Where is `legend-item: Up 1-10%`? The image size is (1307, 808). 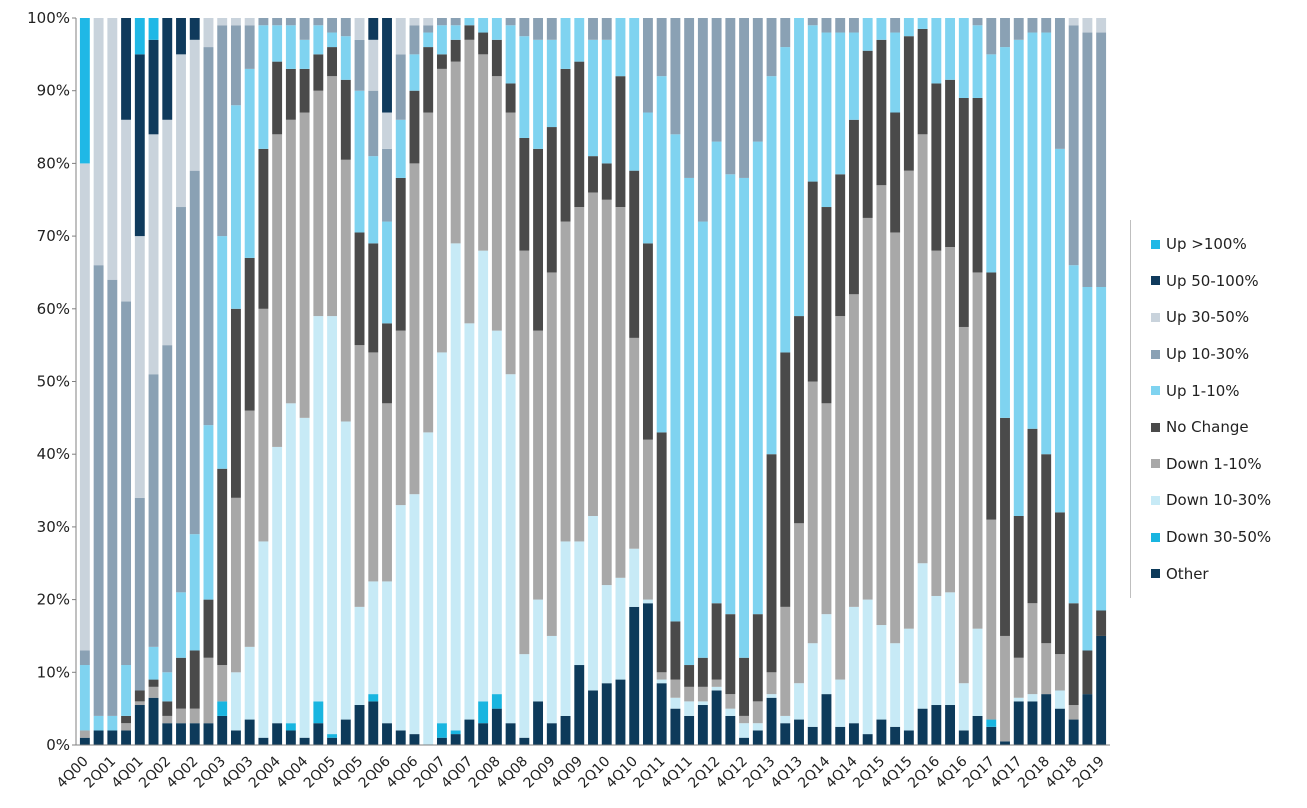
legend-item: Up 1-10% is located at coordinates (1229, 390).